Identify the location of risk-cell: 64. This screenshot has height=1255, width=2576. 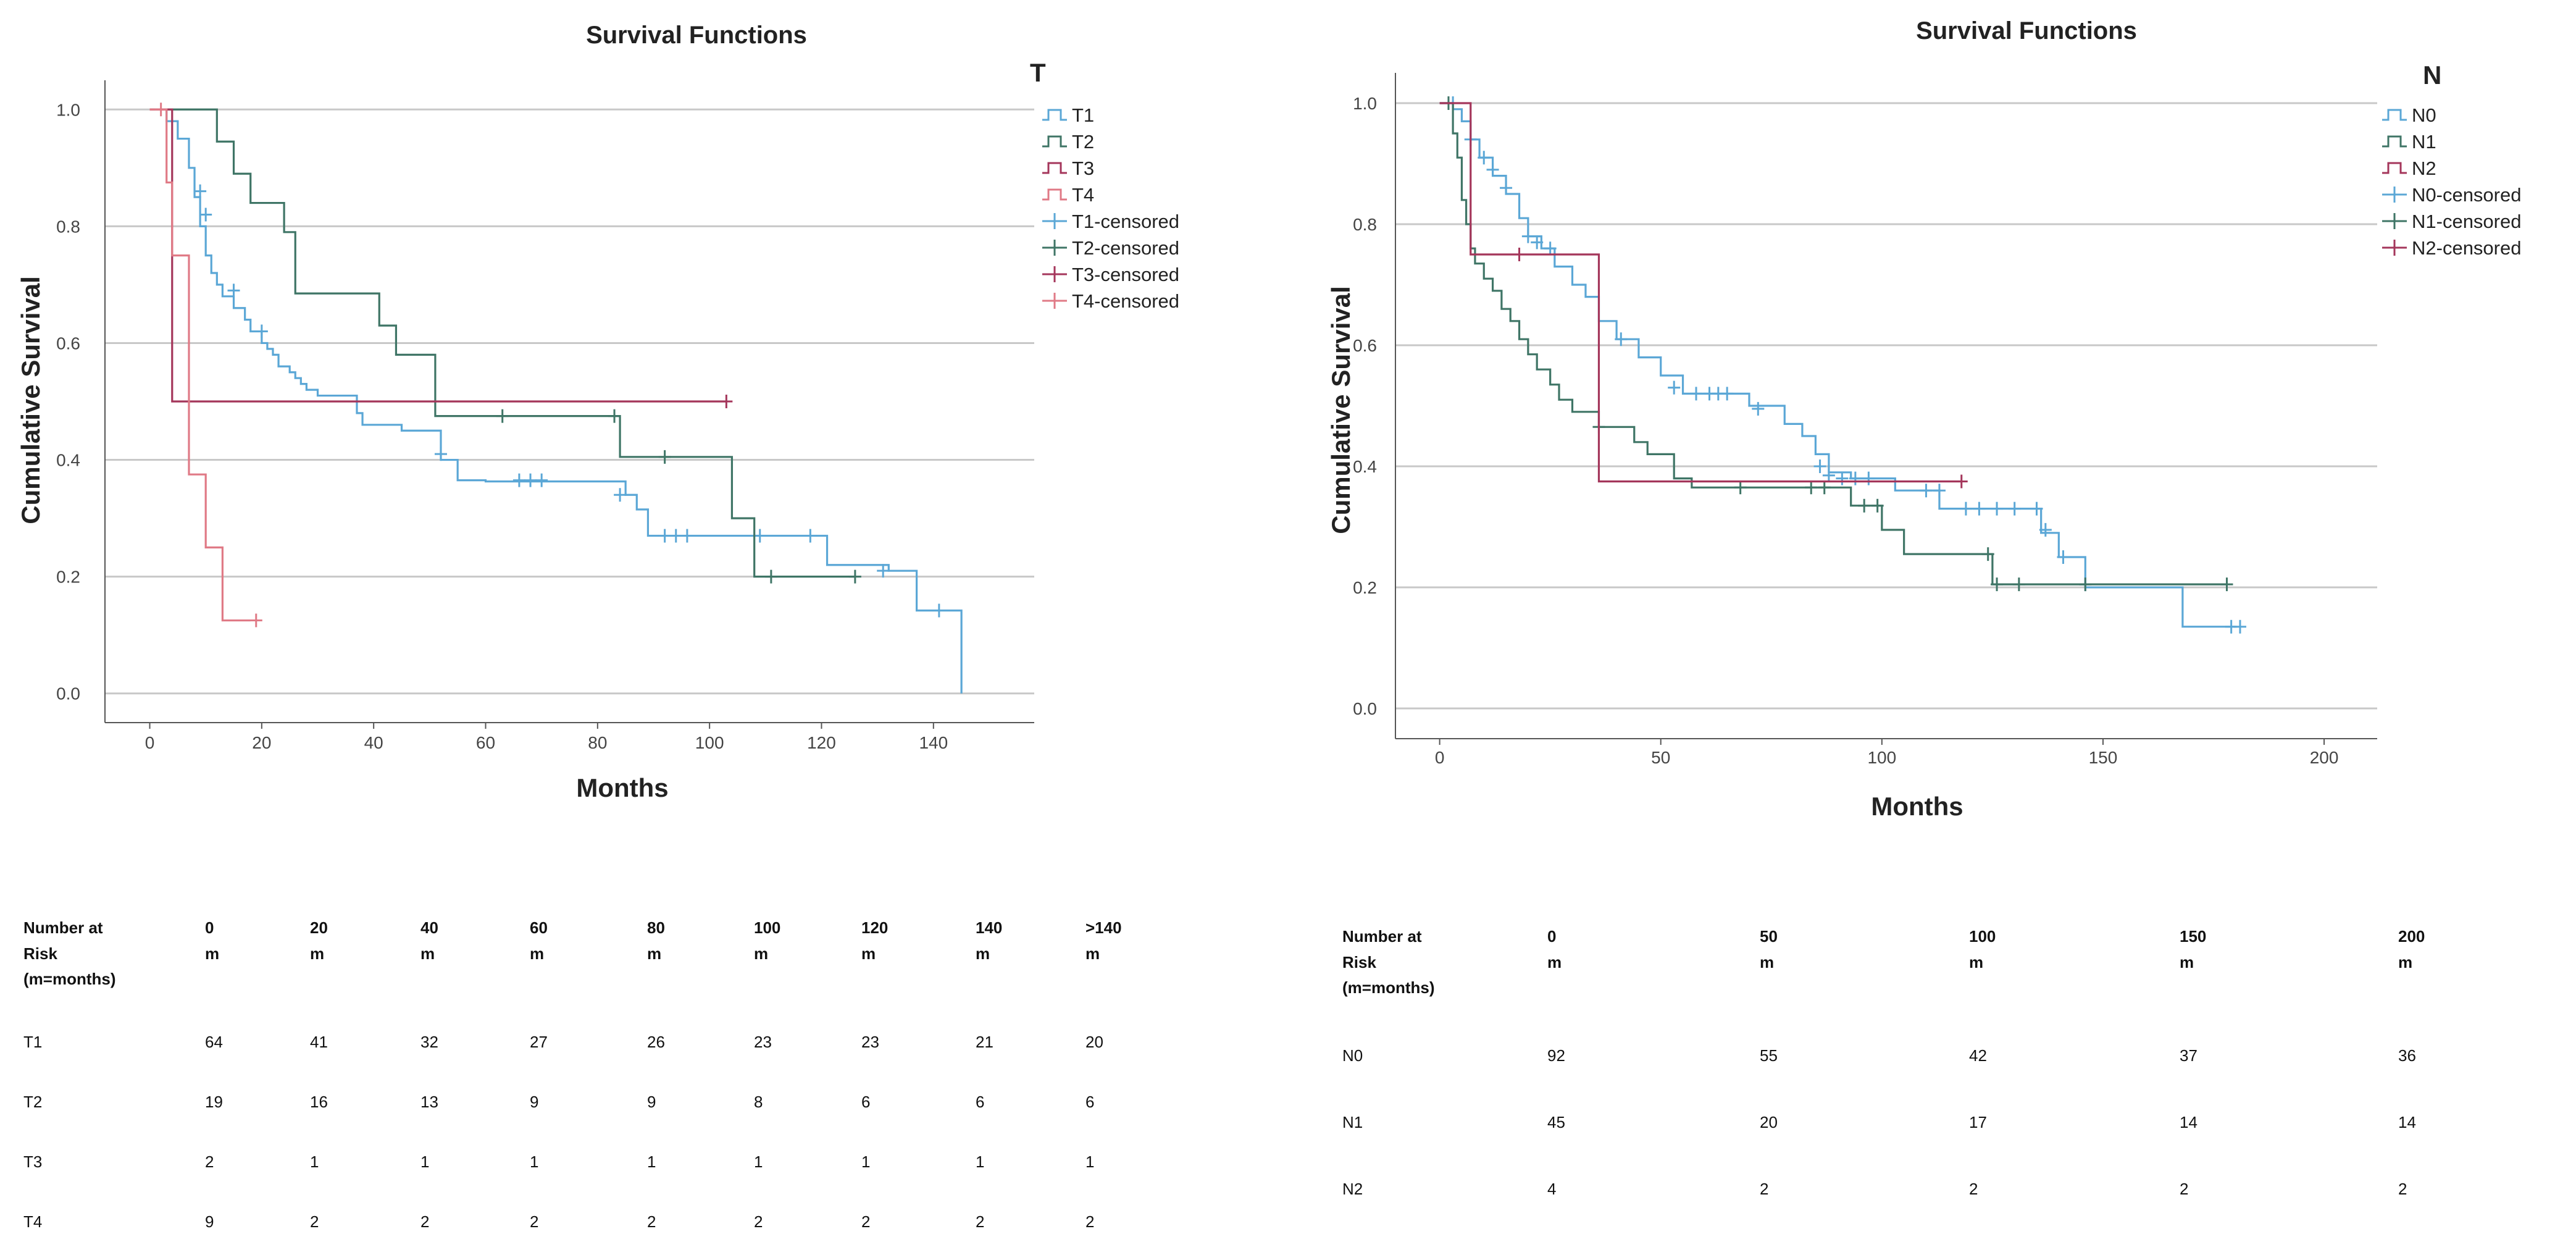
(214, 1042).